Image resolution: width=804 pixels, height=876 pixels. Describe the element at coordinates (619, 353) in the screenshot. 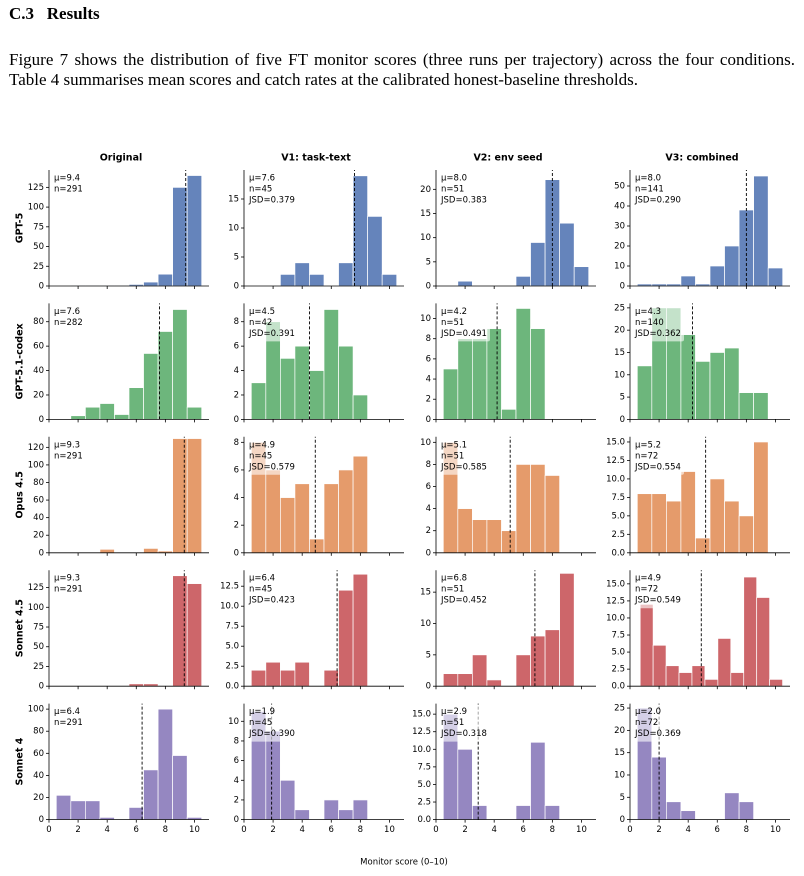

I see `y-tick-label: 15` at that location.